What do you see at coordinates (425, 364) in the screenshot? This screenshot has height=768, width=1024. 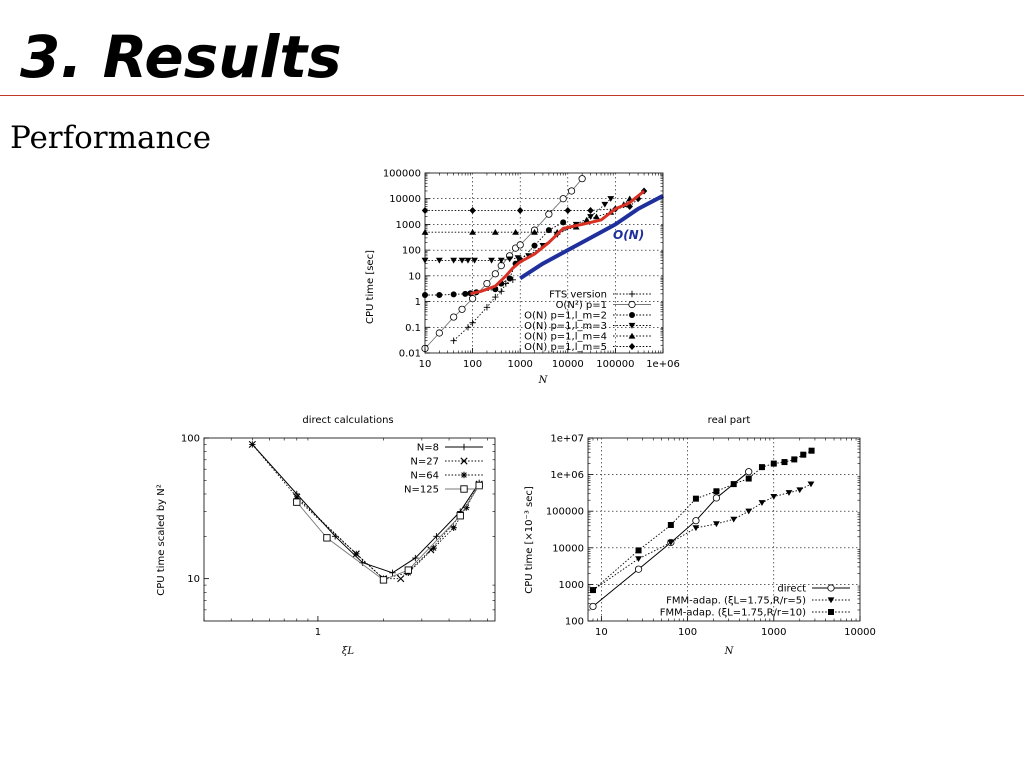 I see `x-tick-label: 10` at bounding box center [425, 364].